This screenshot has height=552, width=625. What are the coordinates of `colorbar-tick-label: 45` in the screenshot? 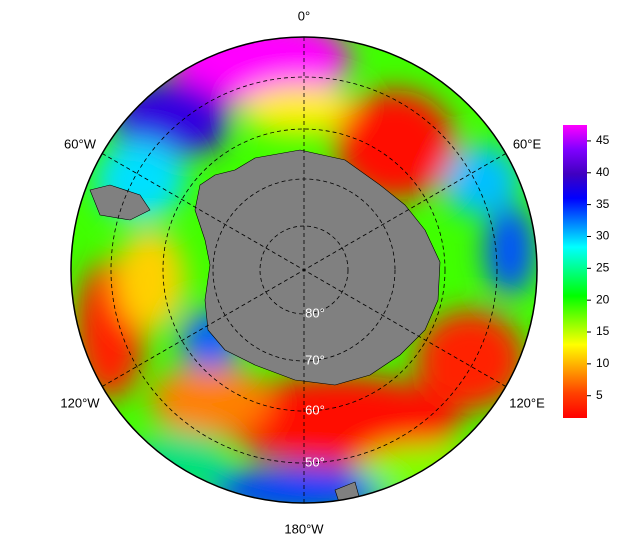 It's located at (603, 140).